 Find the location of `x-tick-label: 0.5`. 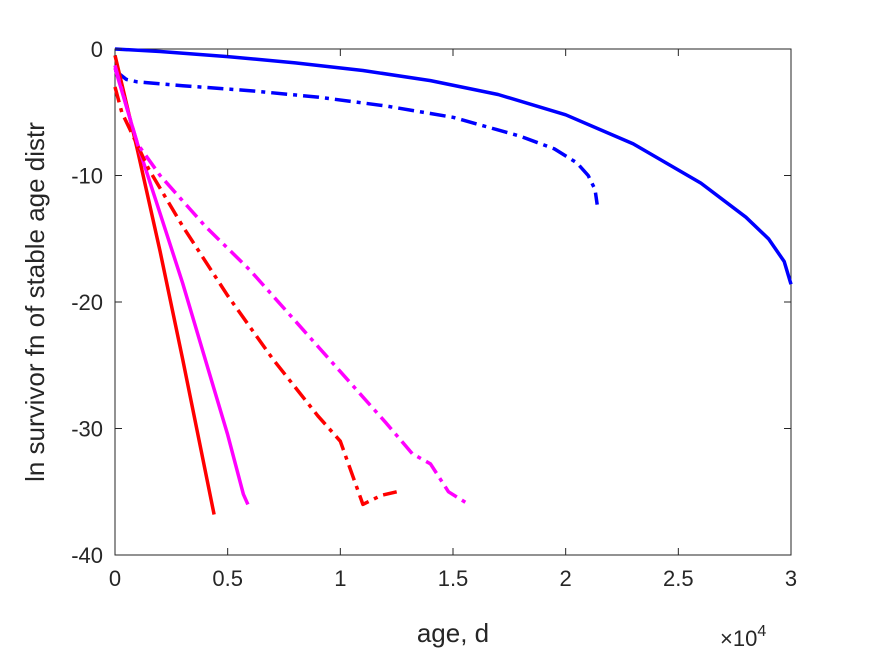

x-tick-label: 0.5 is located at coordinates (227, 578).